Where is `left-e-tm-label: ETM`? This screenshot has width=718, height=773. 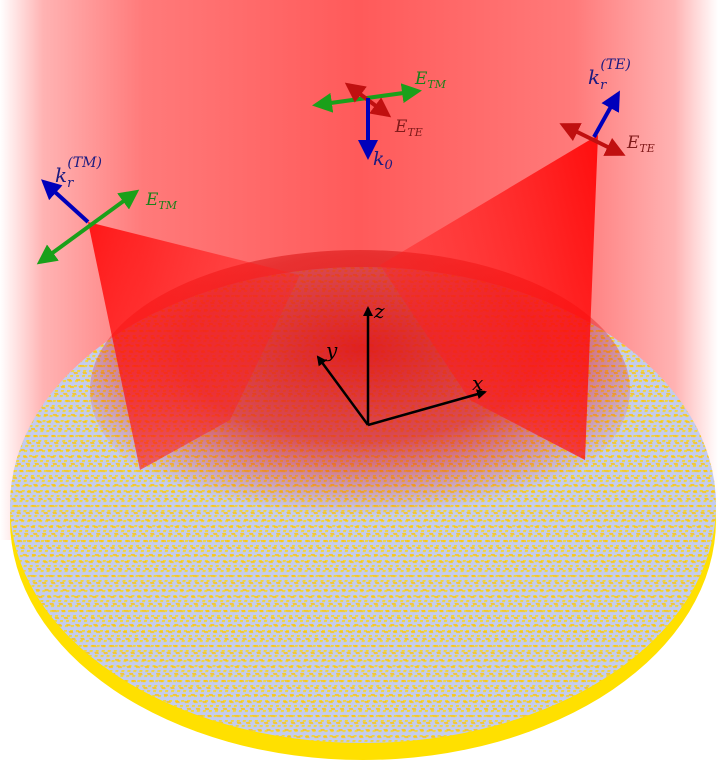 left-e-tm-label: ETM is located at coordinates (161, 201).